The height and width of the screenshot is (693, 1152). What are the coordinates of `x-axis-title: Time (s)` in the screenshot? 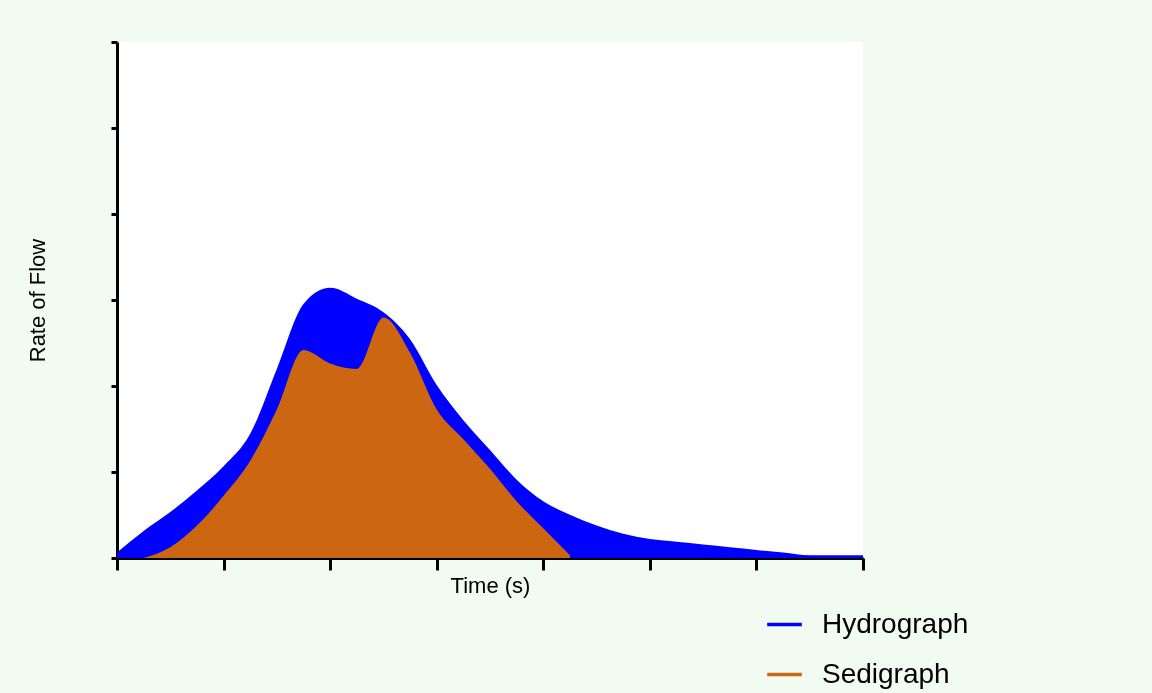 It's located at (490, 585).